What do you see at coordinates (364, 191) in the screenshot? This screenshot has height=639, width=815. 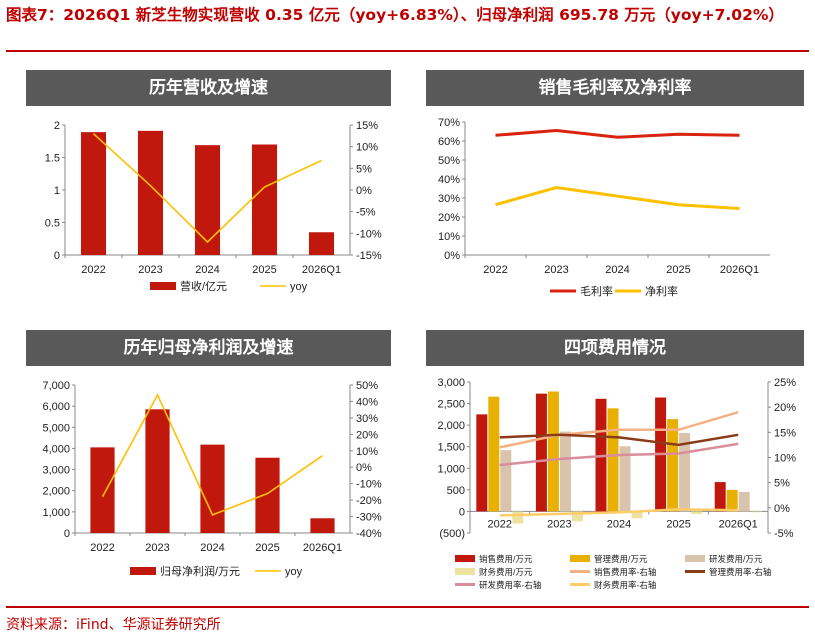 I see `y2-tick-label: 0%` at bounding box center [364, 191].